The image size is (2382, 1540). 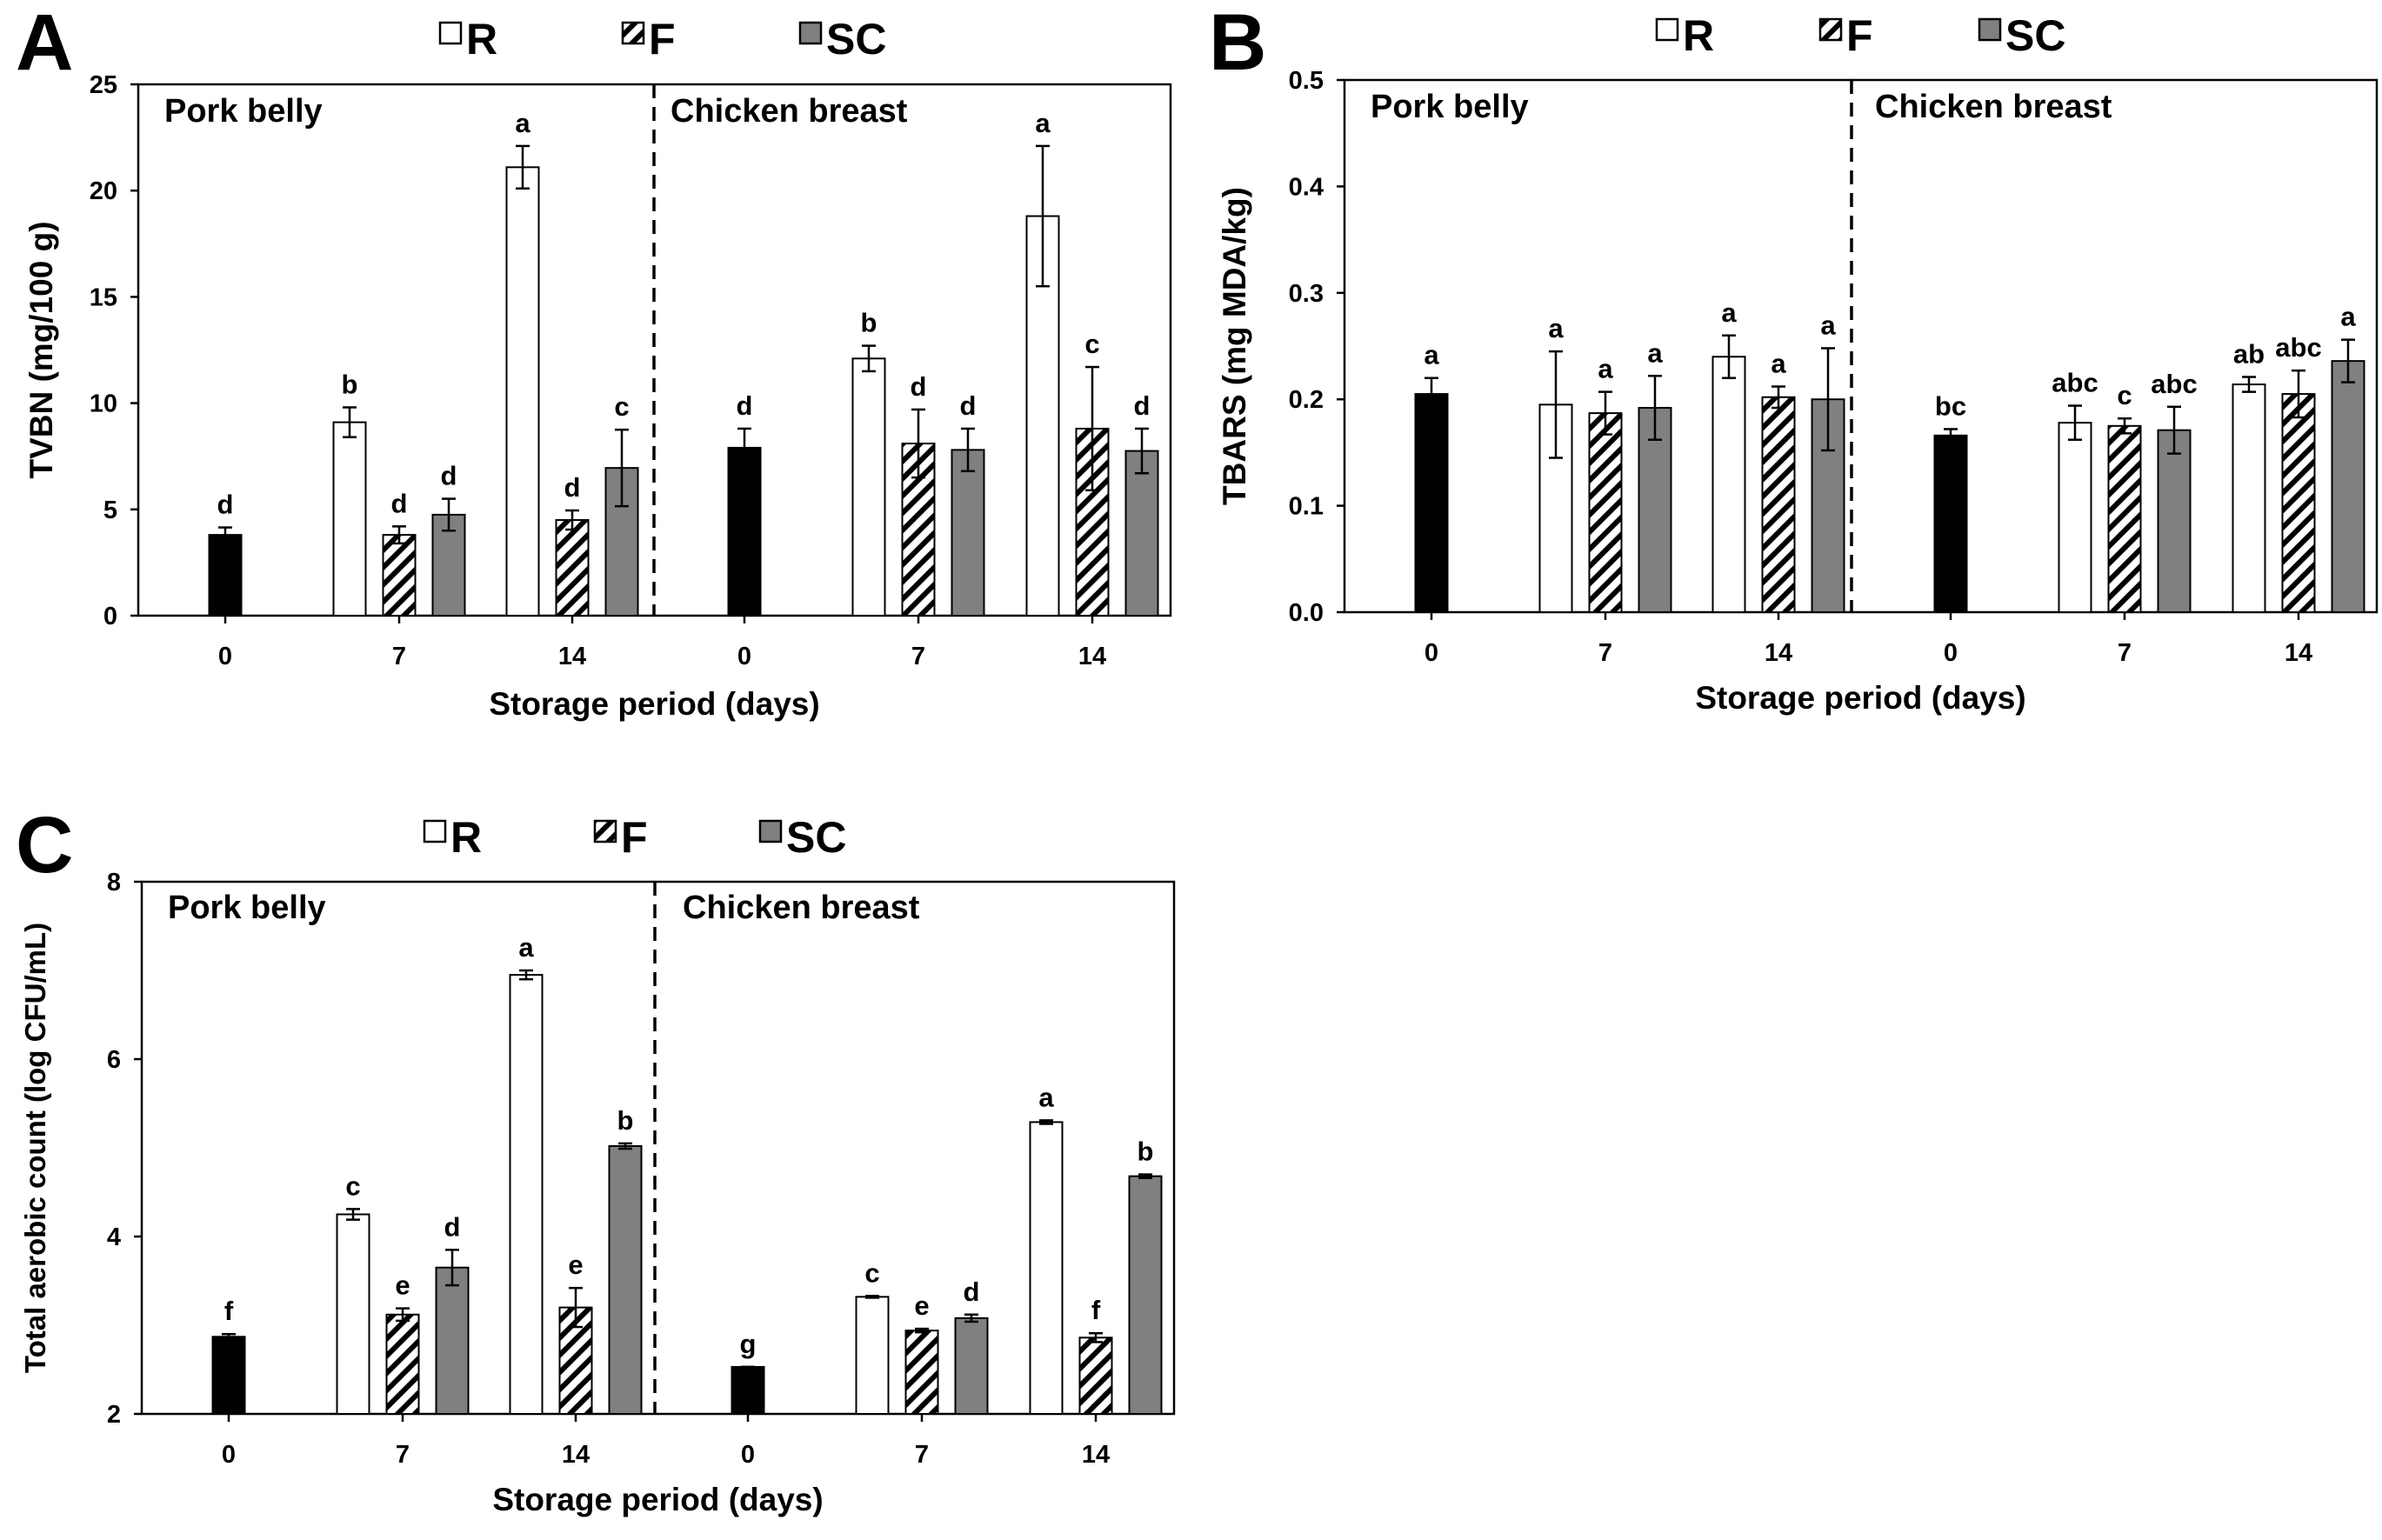 I want to click on panel-letter: A, so click(x=44, y=43).